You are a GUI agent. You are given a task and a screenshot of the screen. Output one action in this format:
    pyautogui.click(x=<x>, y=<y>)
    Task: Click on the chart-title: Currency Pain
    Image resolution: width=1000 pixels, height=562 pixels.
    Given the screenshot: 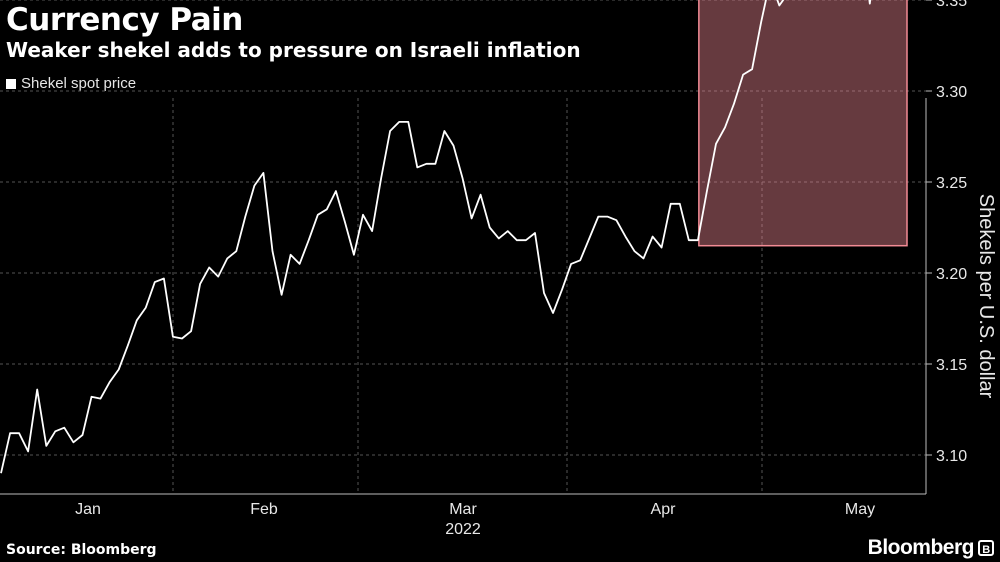 What is the action you would take?
    pyautogui.click(x=124, y=20)
    